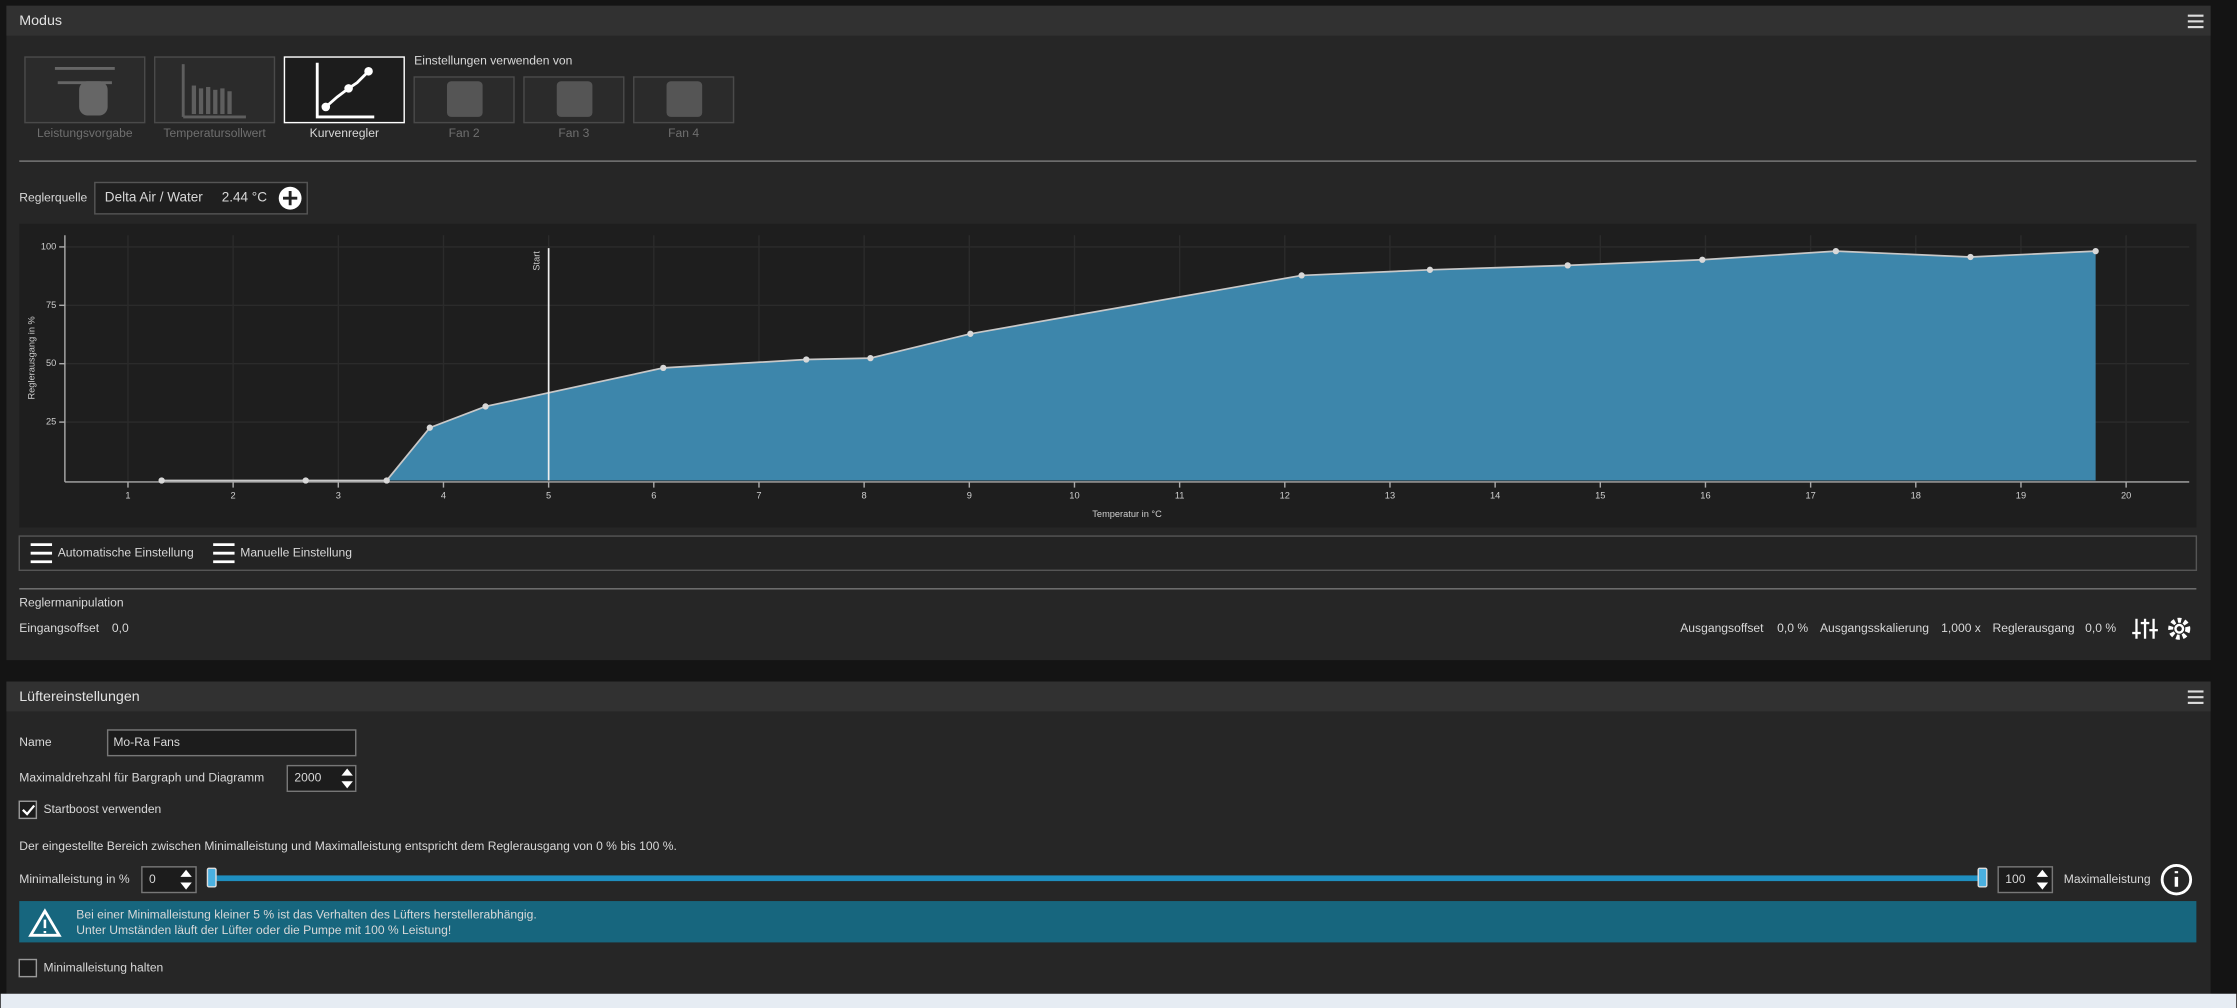 The height and width of the screenshot is (1008, 2237). Describe the element at coordinates (344, 133) in the screenshot. I see `mode-label: Kurvenregler` at that location.